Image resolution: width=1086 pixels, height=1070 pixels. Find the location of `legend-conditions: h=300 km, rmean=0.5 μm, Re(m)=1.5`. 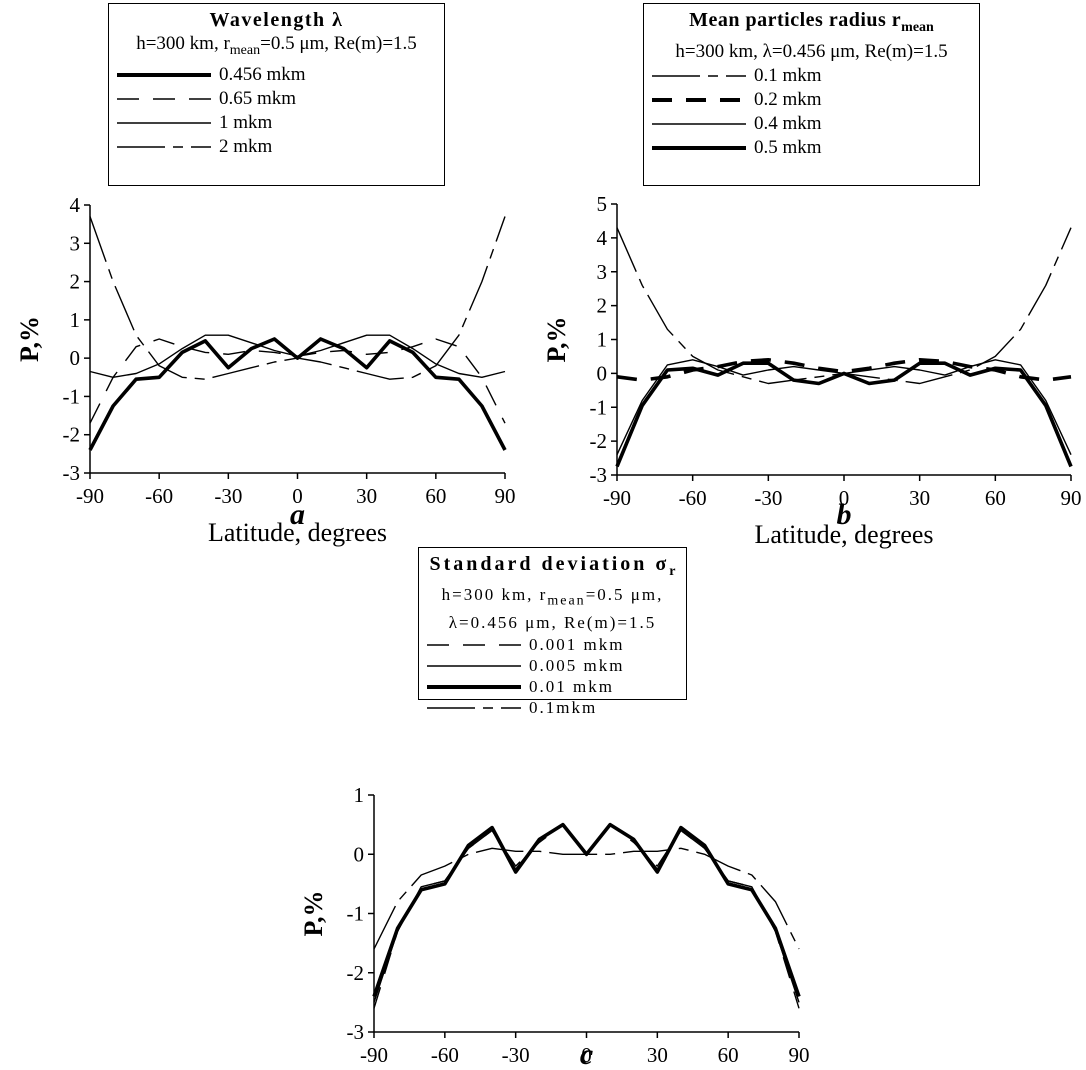

legend-conditions: h=300 km, rmean=0.5 μm, Re(m)=1.5 is located at coordinates (276, 45).